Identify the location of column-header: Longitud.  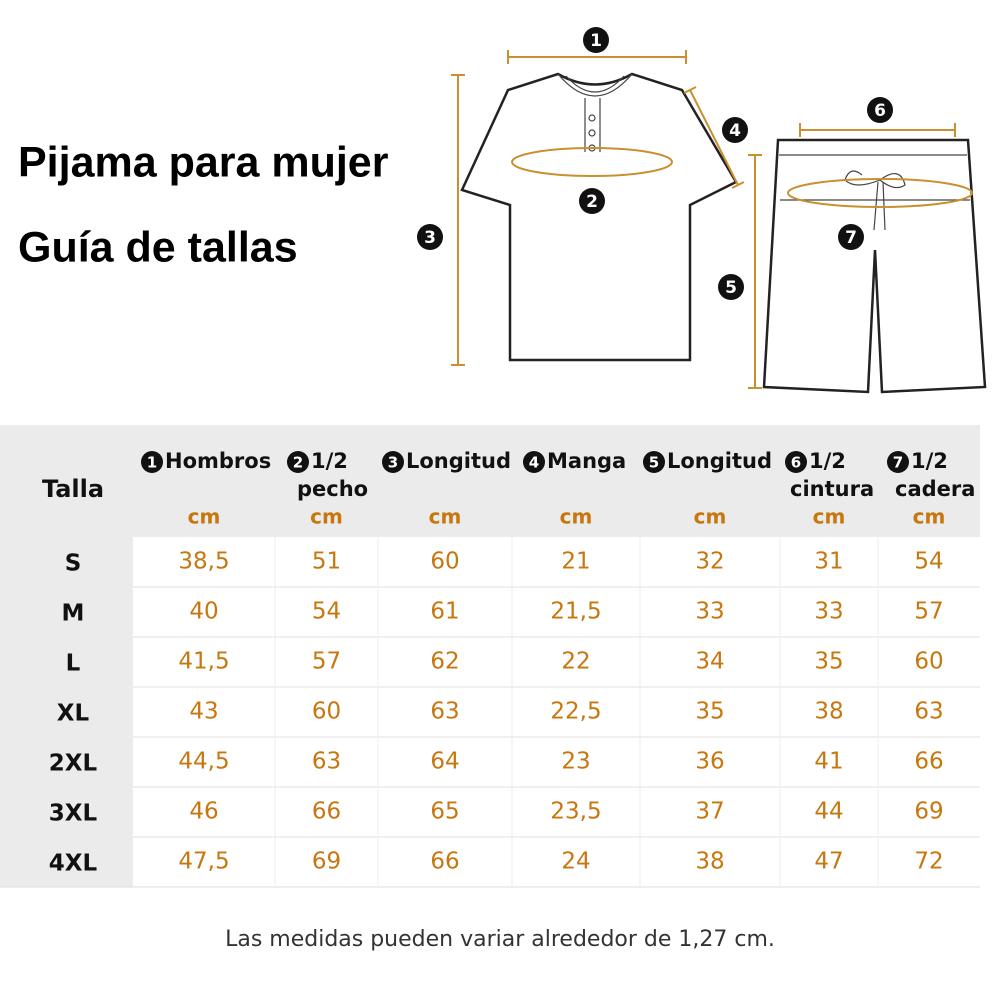
(458, 461).